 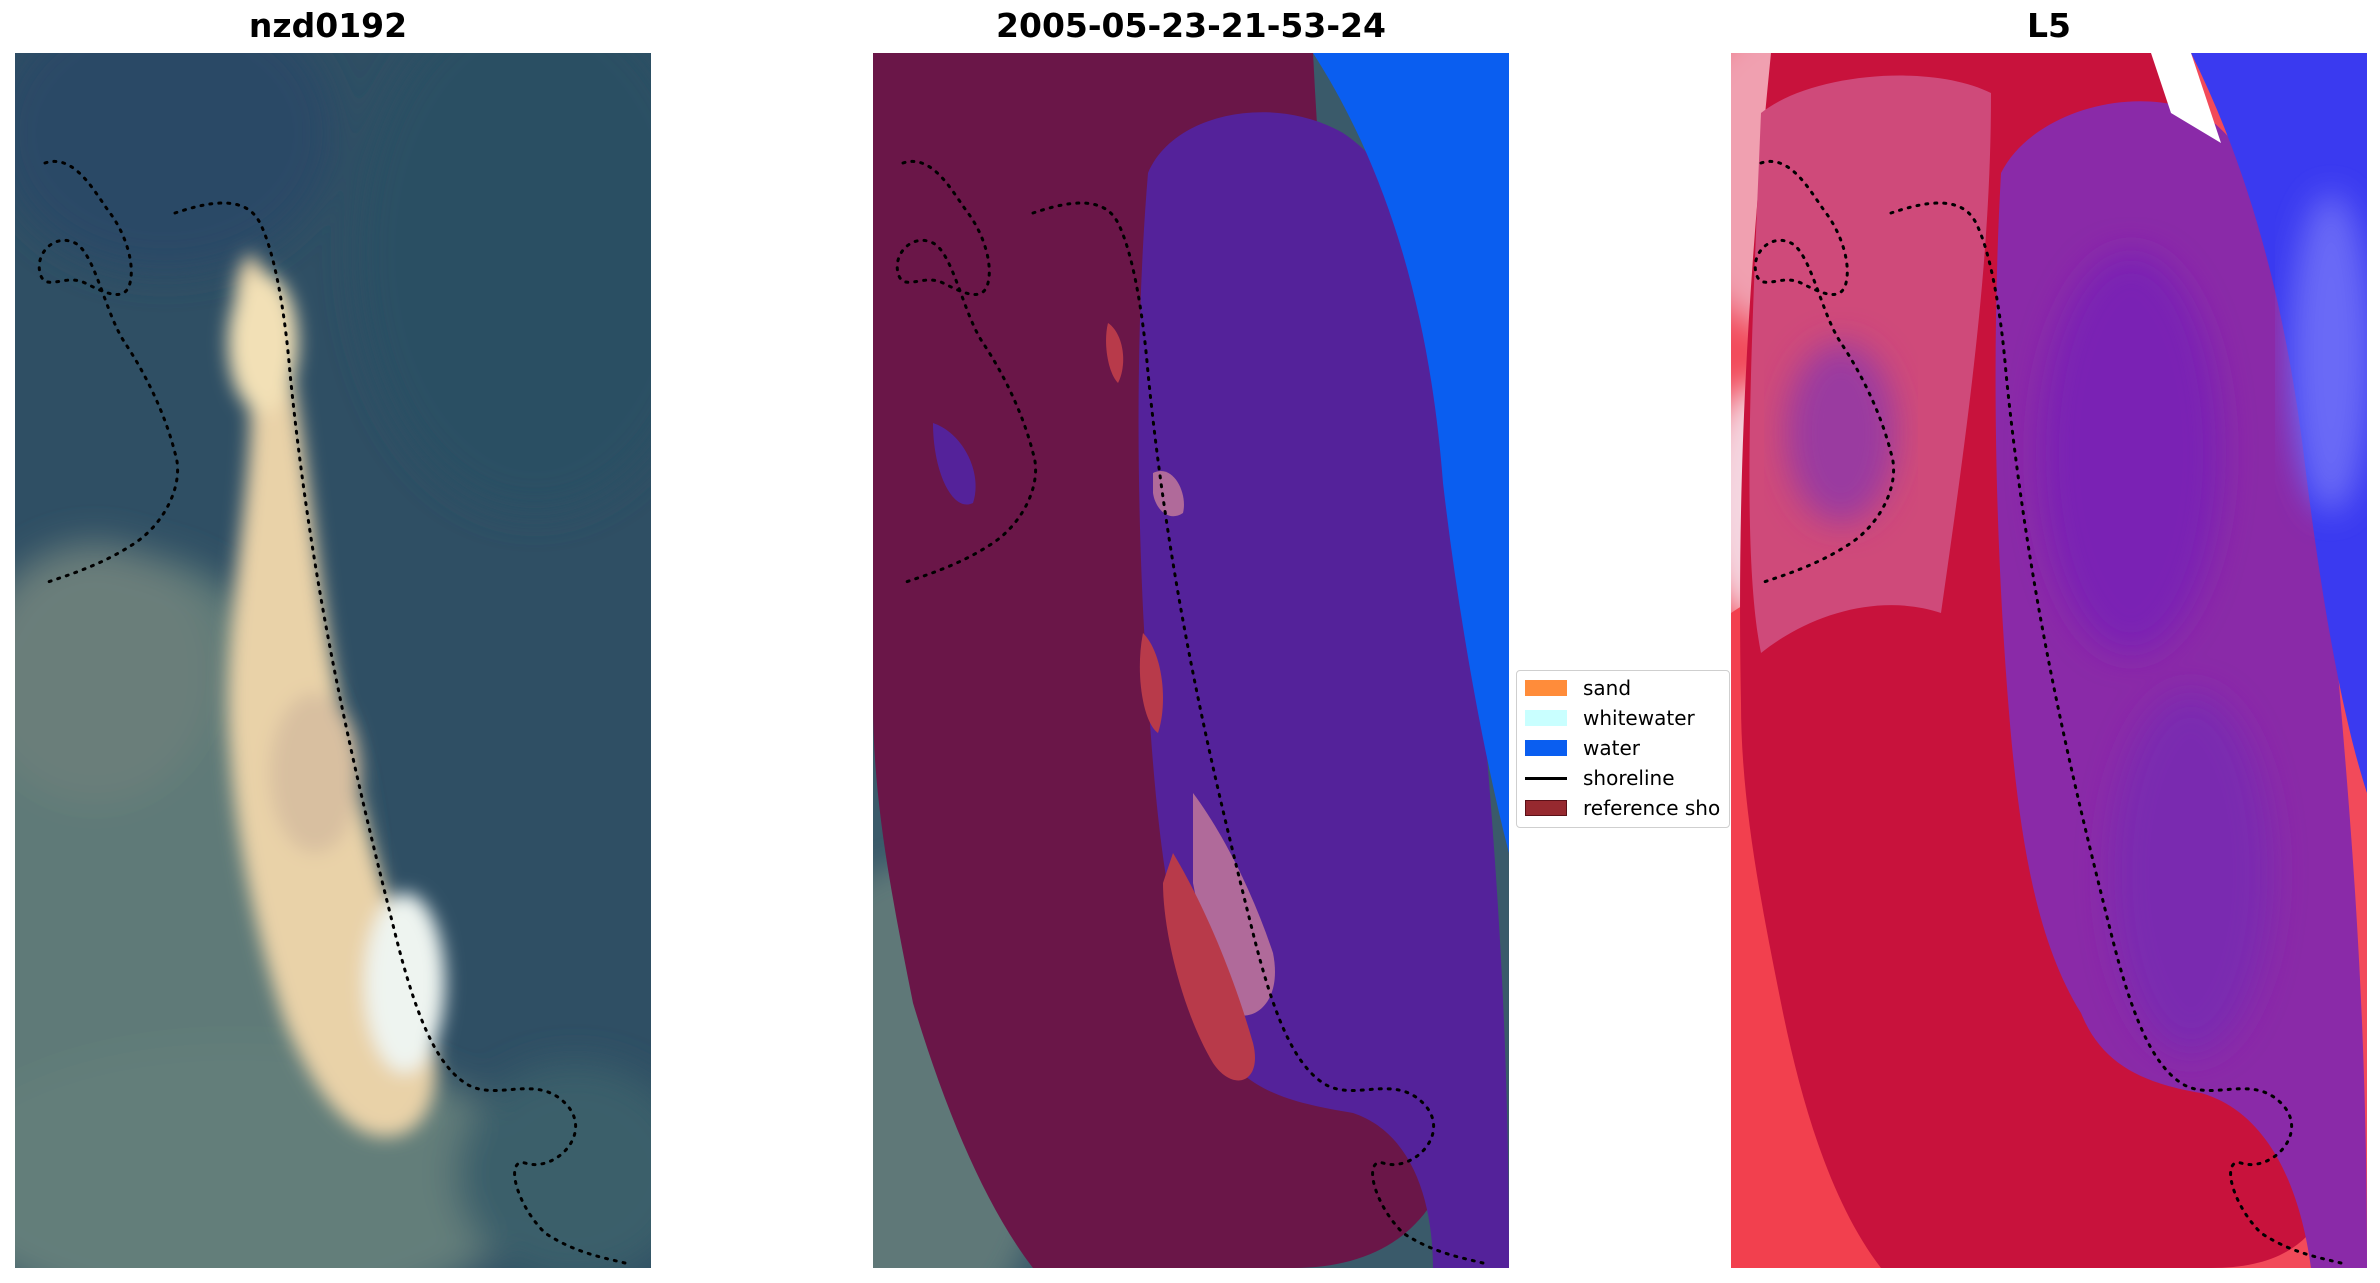 What do you see at coordinates (1546, 748) in the screenshot?
I see `legend-swatch-water` at bounding box center [1546, 748].